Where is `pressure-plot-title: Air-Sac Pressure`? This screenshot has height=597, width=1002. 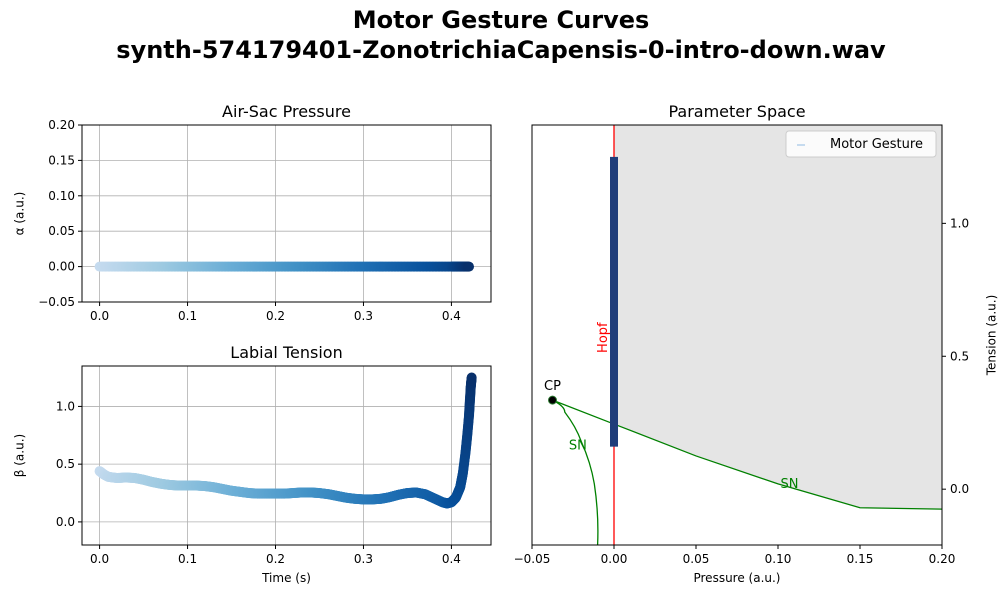 pressure-plot-title: Air-Sac Pressure is located at coordinates (286, 111).